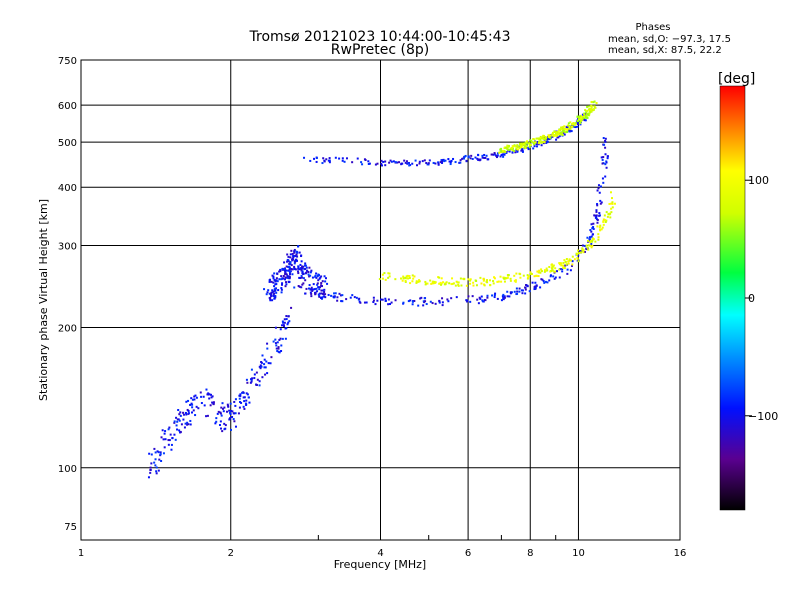 The image size is (800, 600). What do you see at coordinates (380, 553) in the screenshot?
I see `x-tick-label: 4` at bounding box center [380, 553].